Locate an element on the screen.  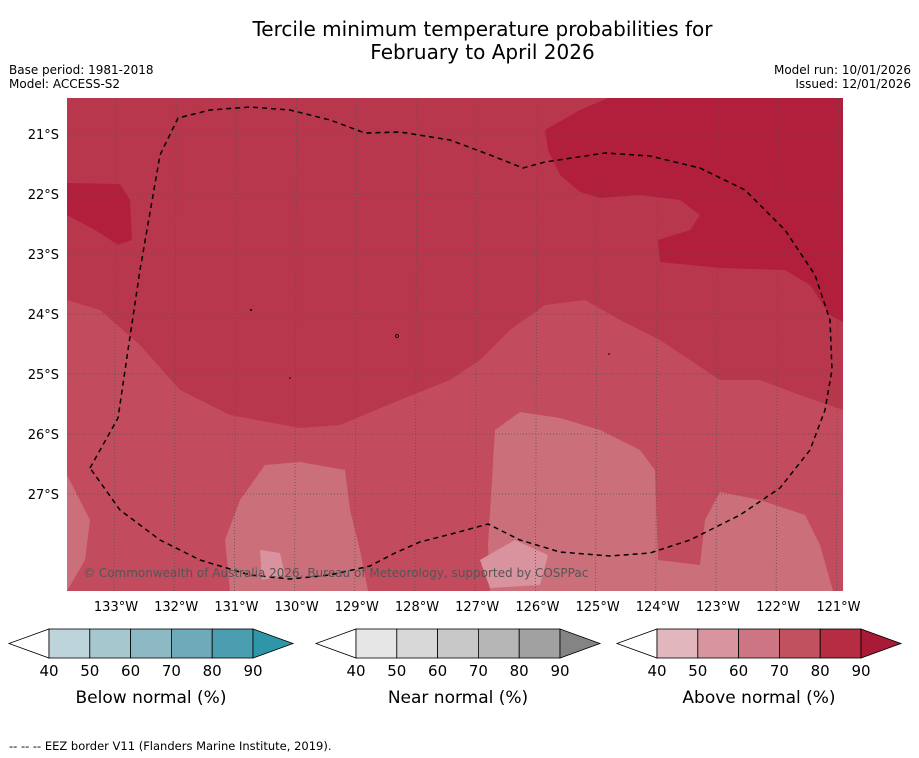
region-95-w is located at coordinates (99, 214).